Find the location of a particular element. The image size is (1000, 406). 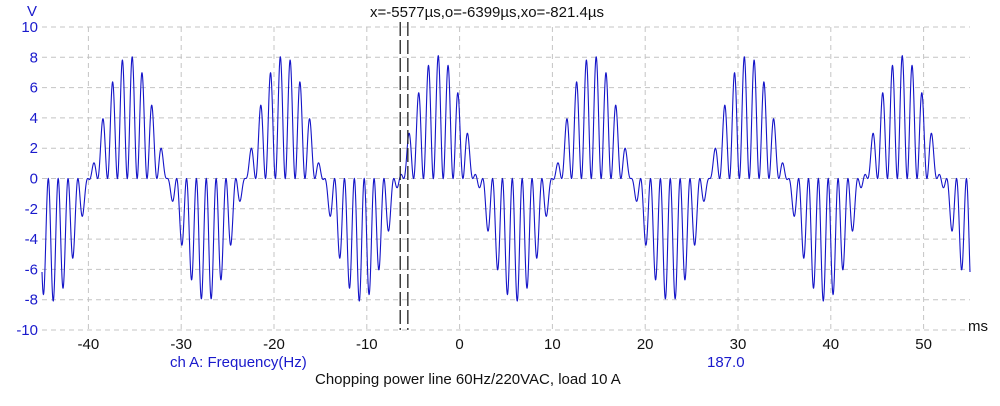

x-tick-label: -40 is located at coordinates (89, 344).